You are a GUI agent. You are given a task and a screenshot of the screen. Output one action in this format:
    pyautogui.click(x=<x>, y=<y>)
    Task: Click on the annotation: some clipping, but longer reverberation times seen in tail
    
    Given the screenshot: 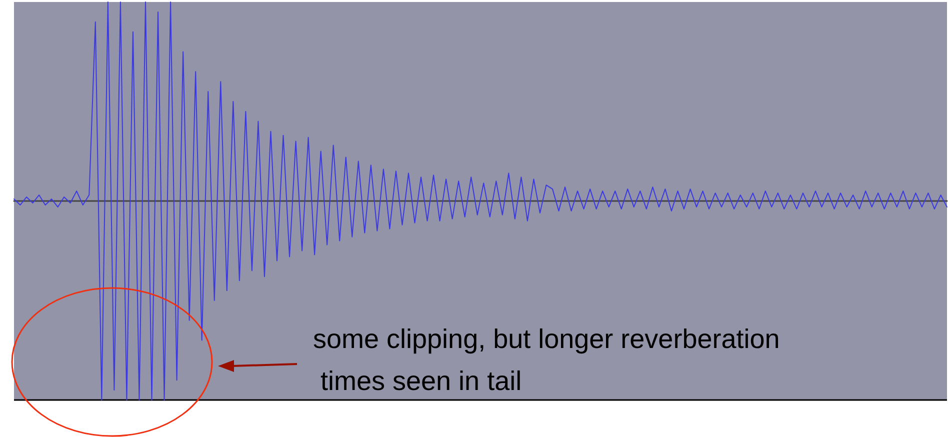 What is the action you would take?
    pyautogui.click(x=546, y=360)
    